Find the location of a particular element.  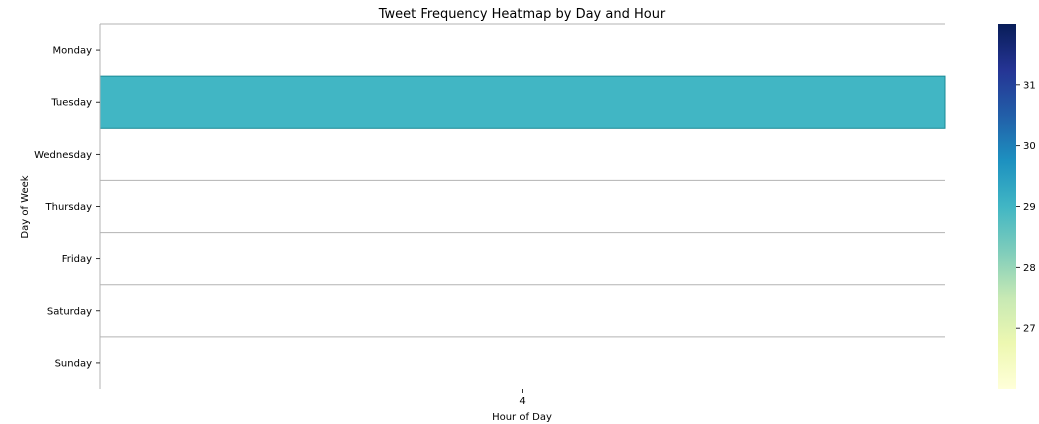

chart-title: Tweet Frequency Heatmap by Day and Hour is located at coordinates (522, 14).